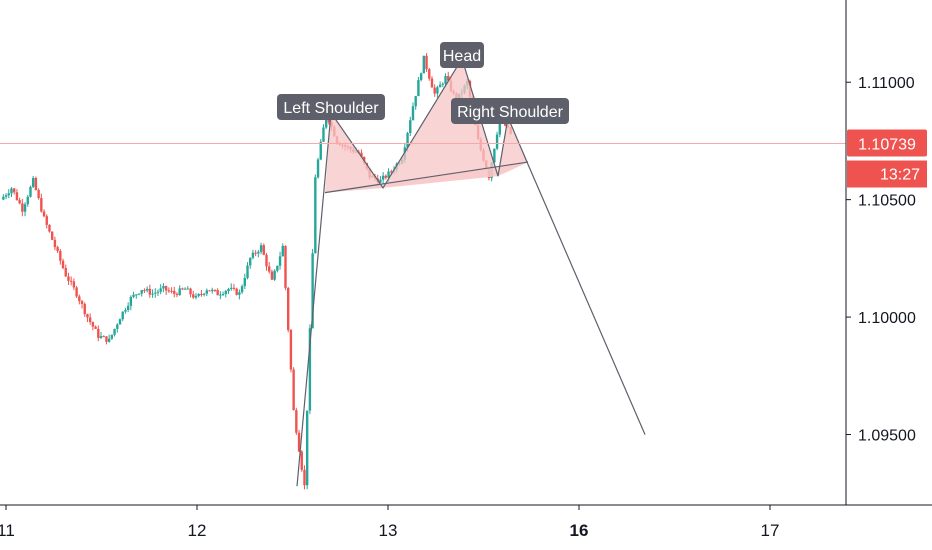 This screenshot has width=932, height=550. What do you see at coordinates (388, 530) in the screenshot?
I see `x-tick-label: 13` at bounding box center [388, 530].